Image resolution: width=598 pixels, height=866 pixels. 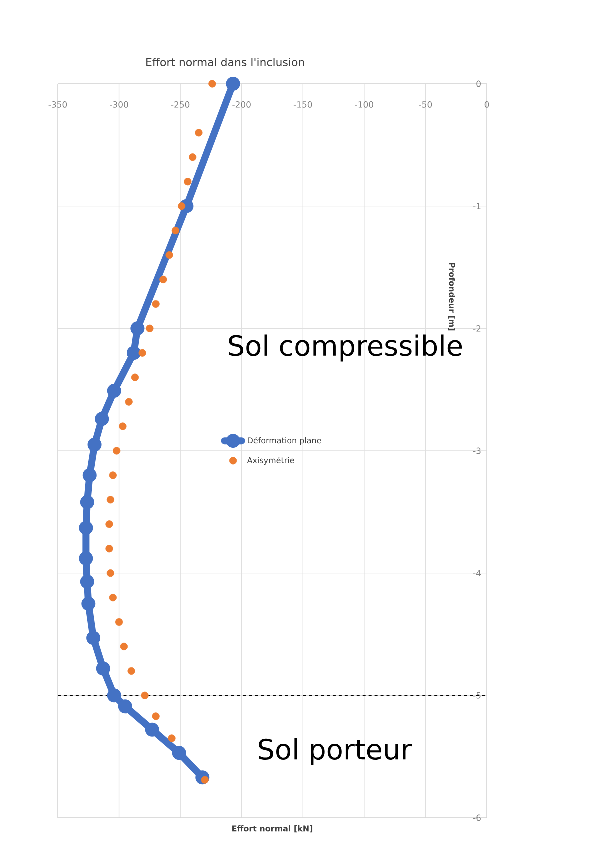 What do you see at coordinates (364, 105) in the screenshot?
I see `x-tick-label: -100` at bounding box center [364, 105].